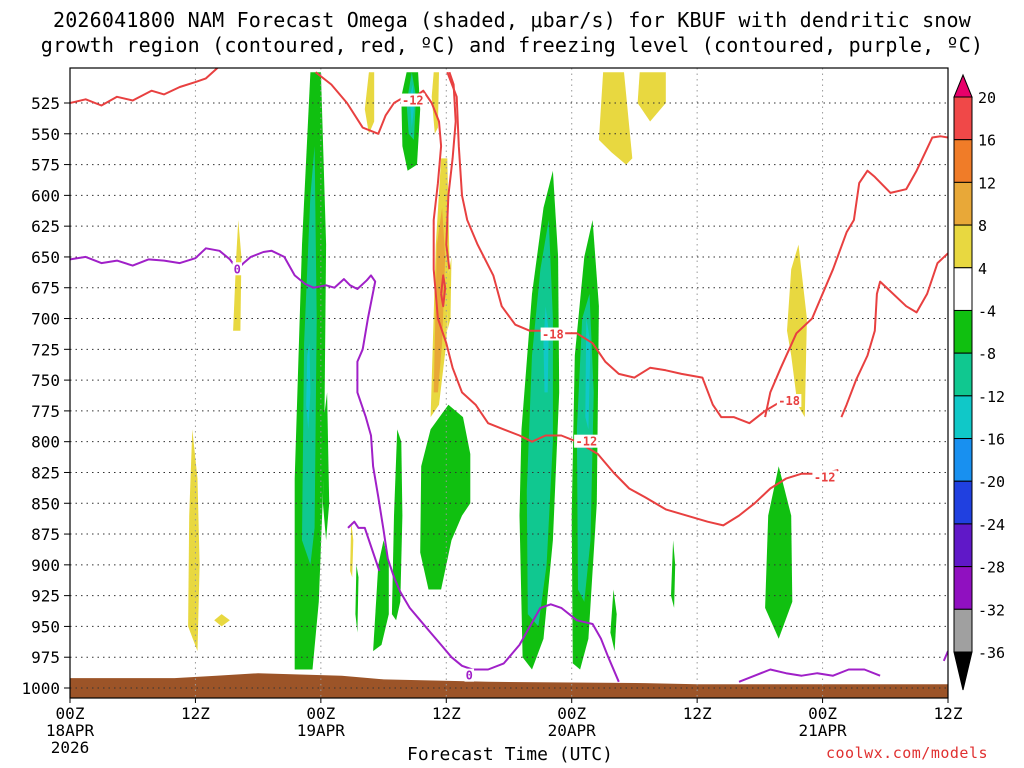 This screenshot has width=1024, height=768. I want to click on x-tick-label-7-0: 12Z, so click(948, 713).